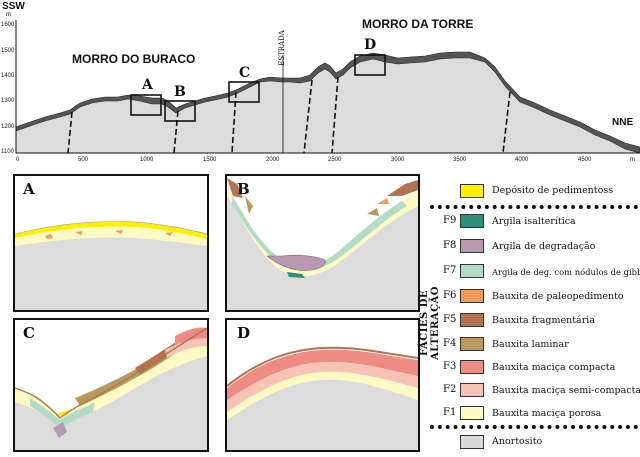 The width and height of the screenshot is (640, 457). Describe the element at coordinates (8, 15) in the screenshot. I see `y-unit-label: m` at that location.